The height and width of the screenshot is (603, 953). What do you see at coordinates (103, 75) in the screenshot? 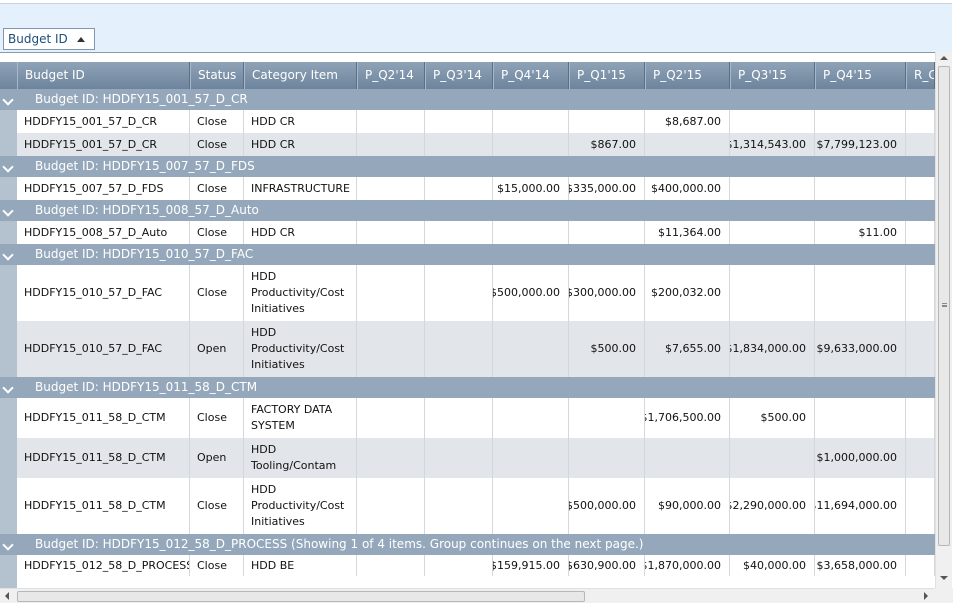
I see `column-header: Budget ID` at bounding box center [103, 75].